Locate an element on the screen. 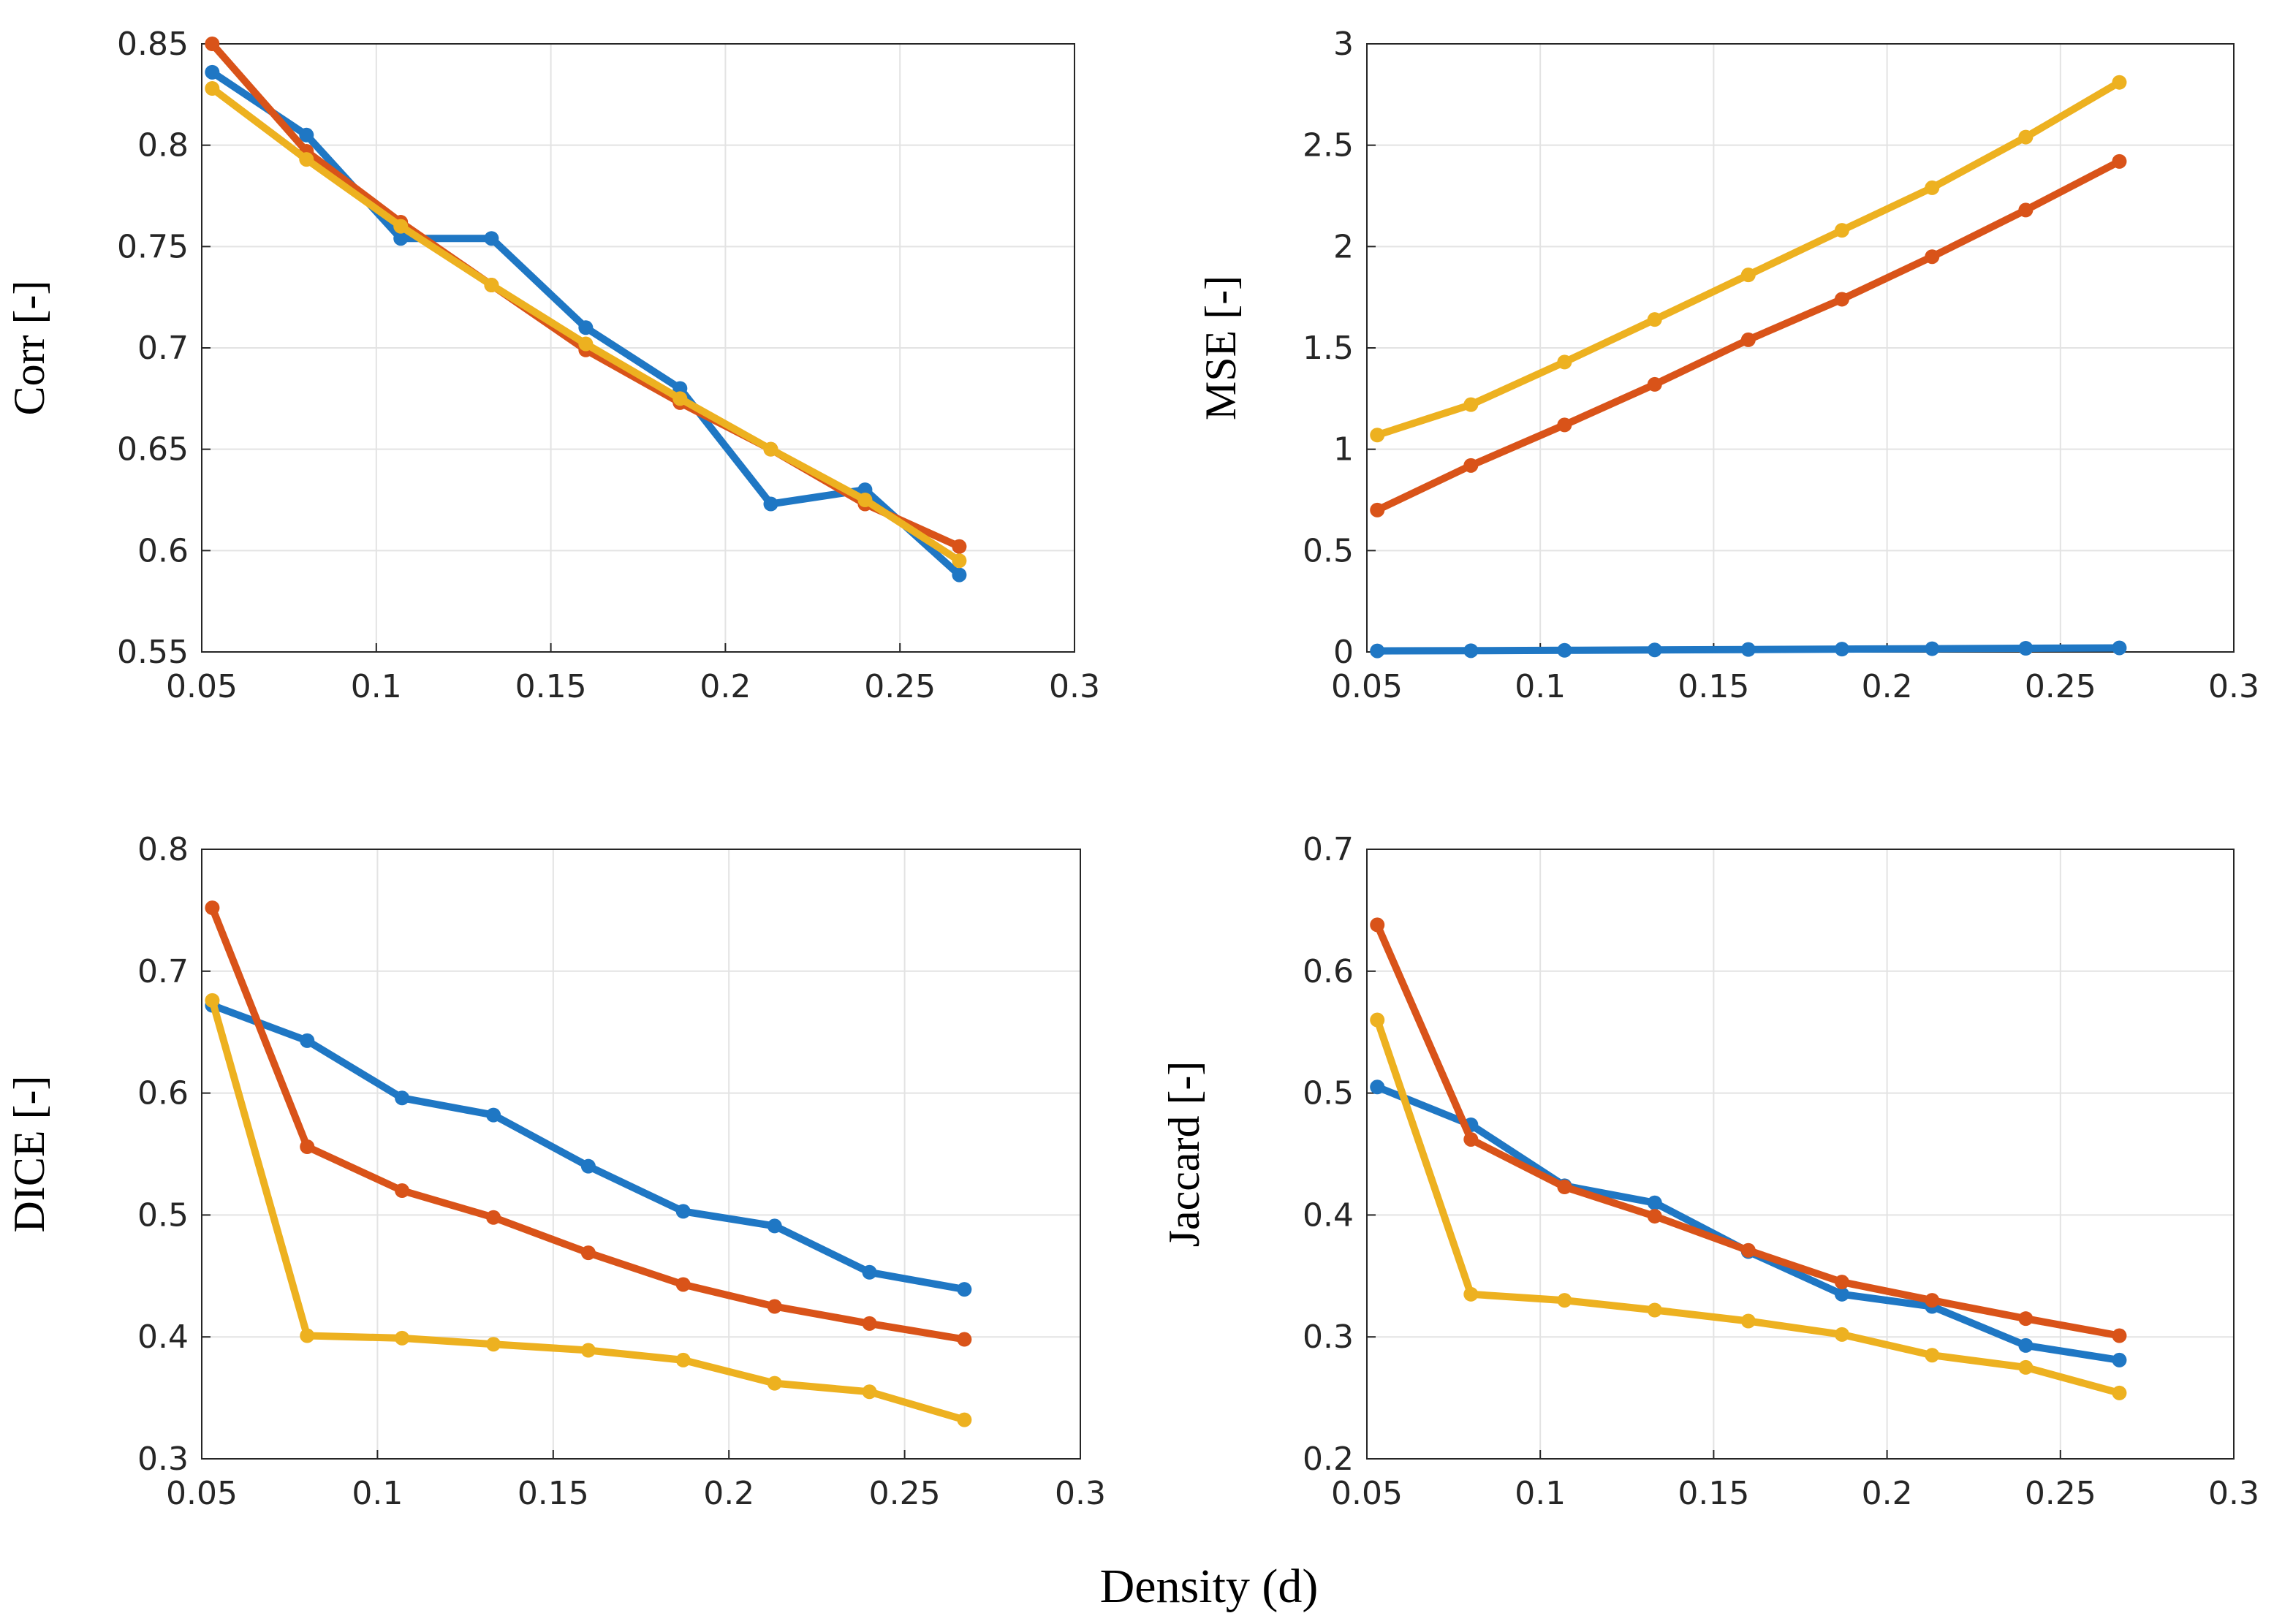 Image resolution: width=2274 pixels, height=1624 pixels. dice-x-tick-label: 0.05 is located at coordinates (202, 1494).